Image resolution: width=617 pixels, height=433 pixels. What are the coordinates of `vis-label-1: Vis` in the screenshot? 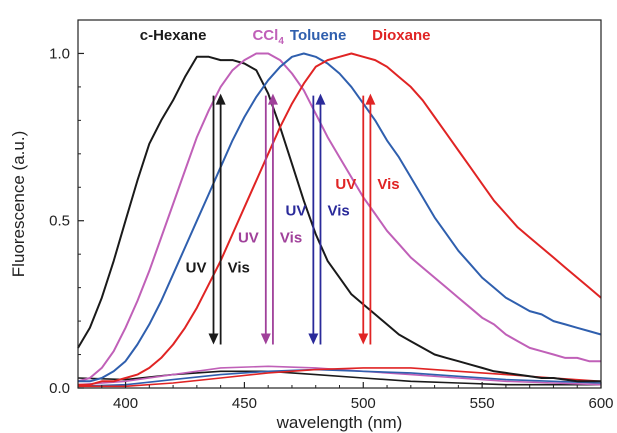 It's located at (291, 237).